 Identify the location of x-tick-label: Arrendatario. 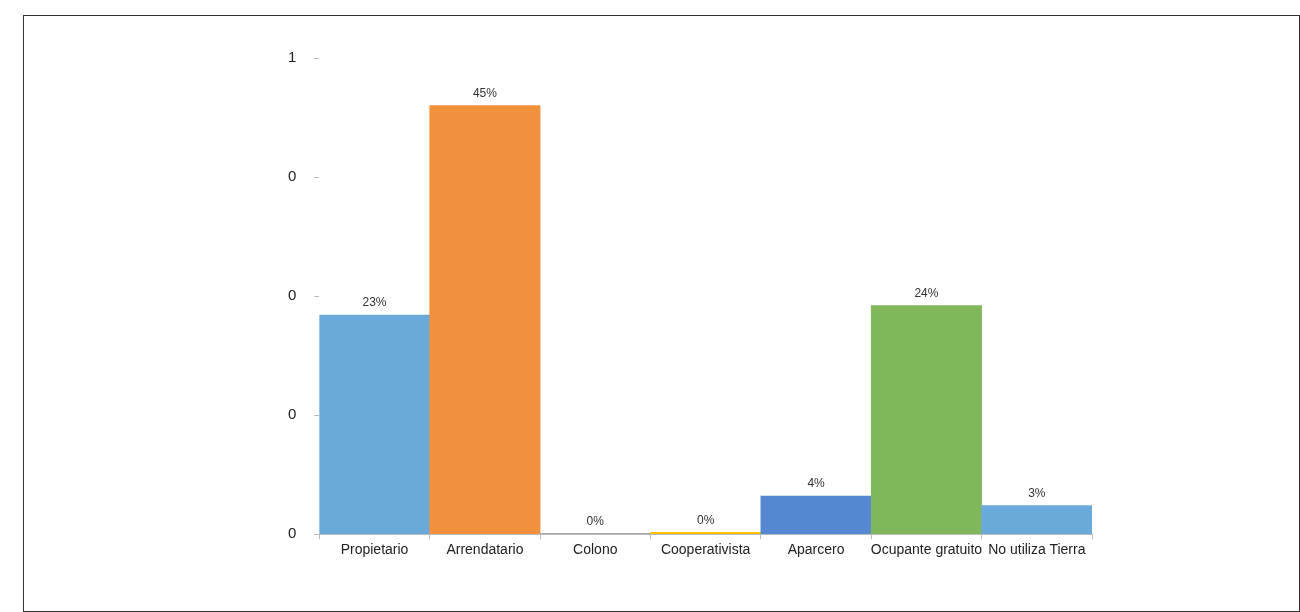
(485, 549).